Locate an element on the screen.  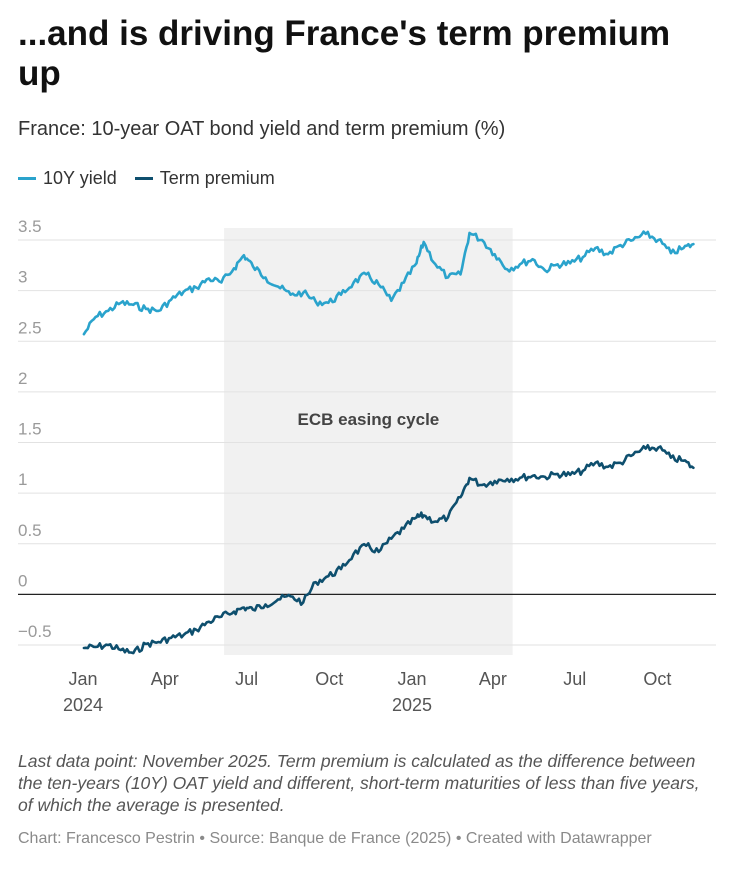
y-tick-label: 1.5 is located at coordinates (30, 429).